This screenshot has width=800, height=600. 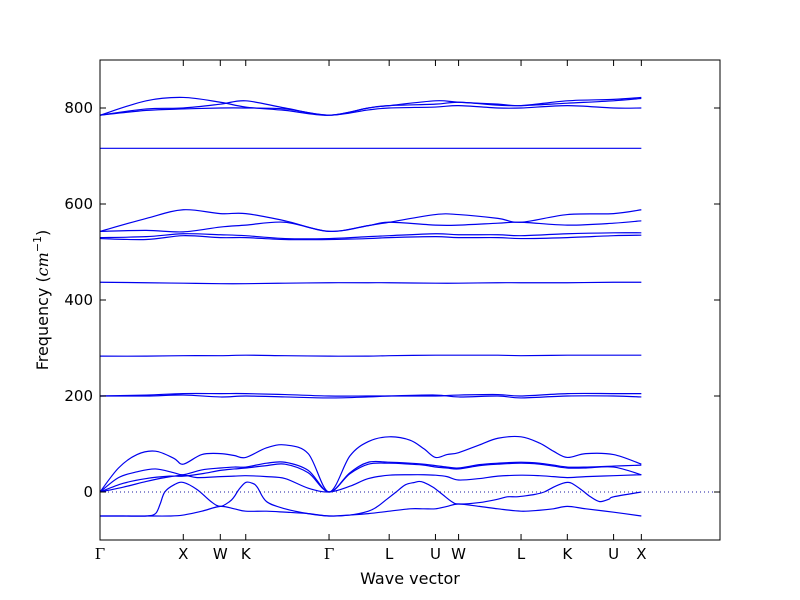 I want to click on y-tick-label: 0, so click(x=88, y=492).